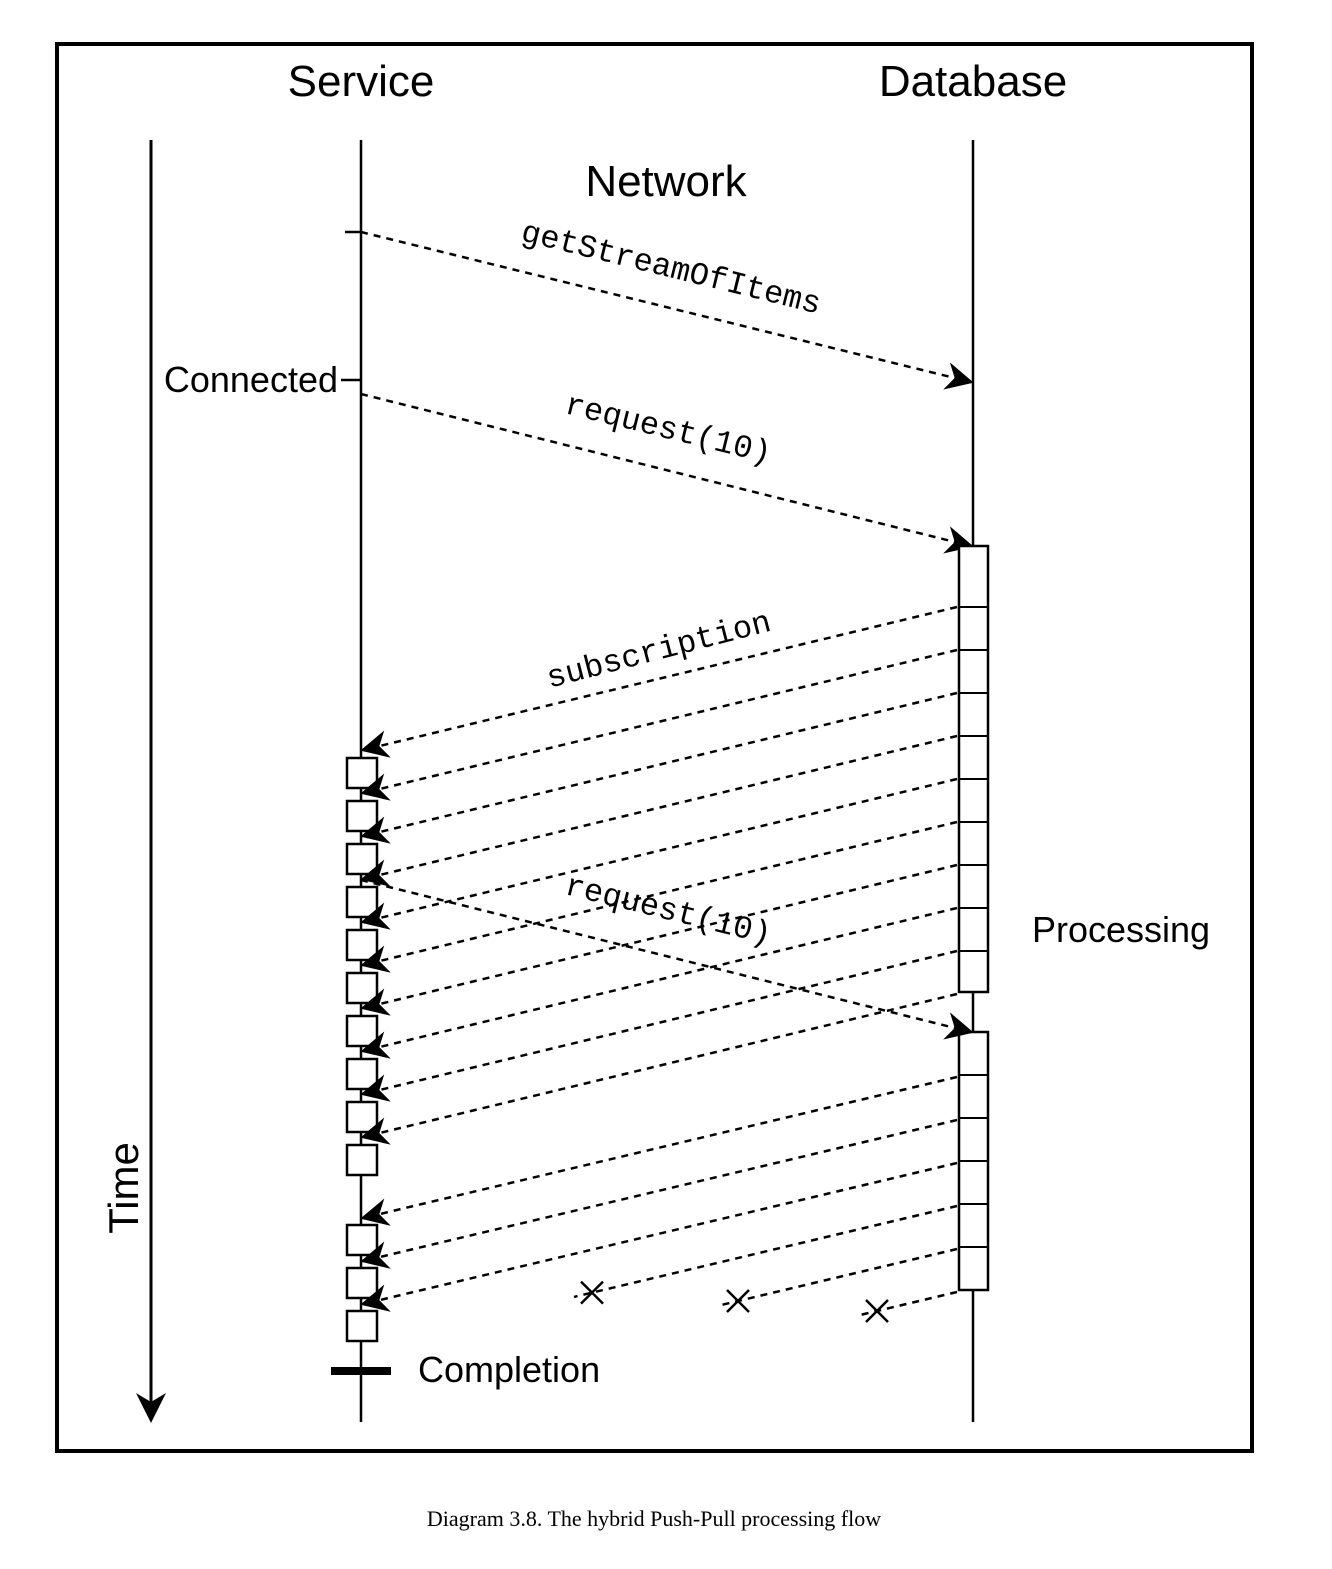 The width and height of the screenshot is (1332, 1569). What do you see at coordinates (973, 81) in the screenshot?
I see `database-header: Database` at bounding box center [973, 81].